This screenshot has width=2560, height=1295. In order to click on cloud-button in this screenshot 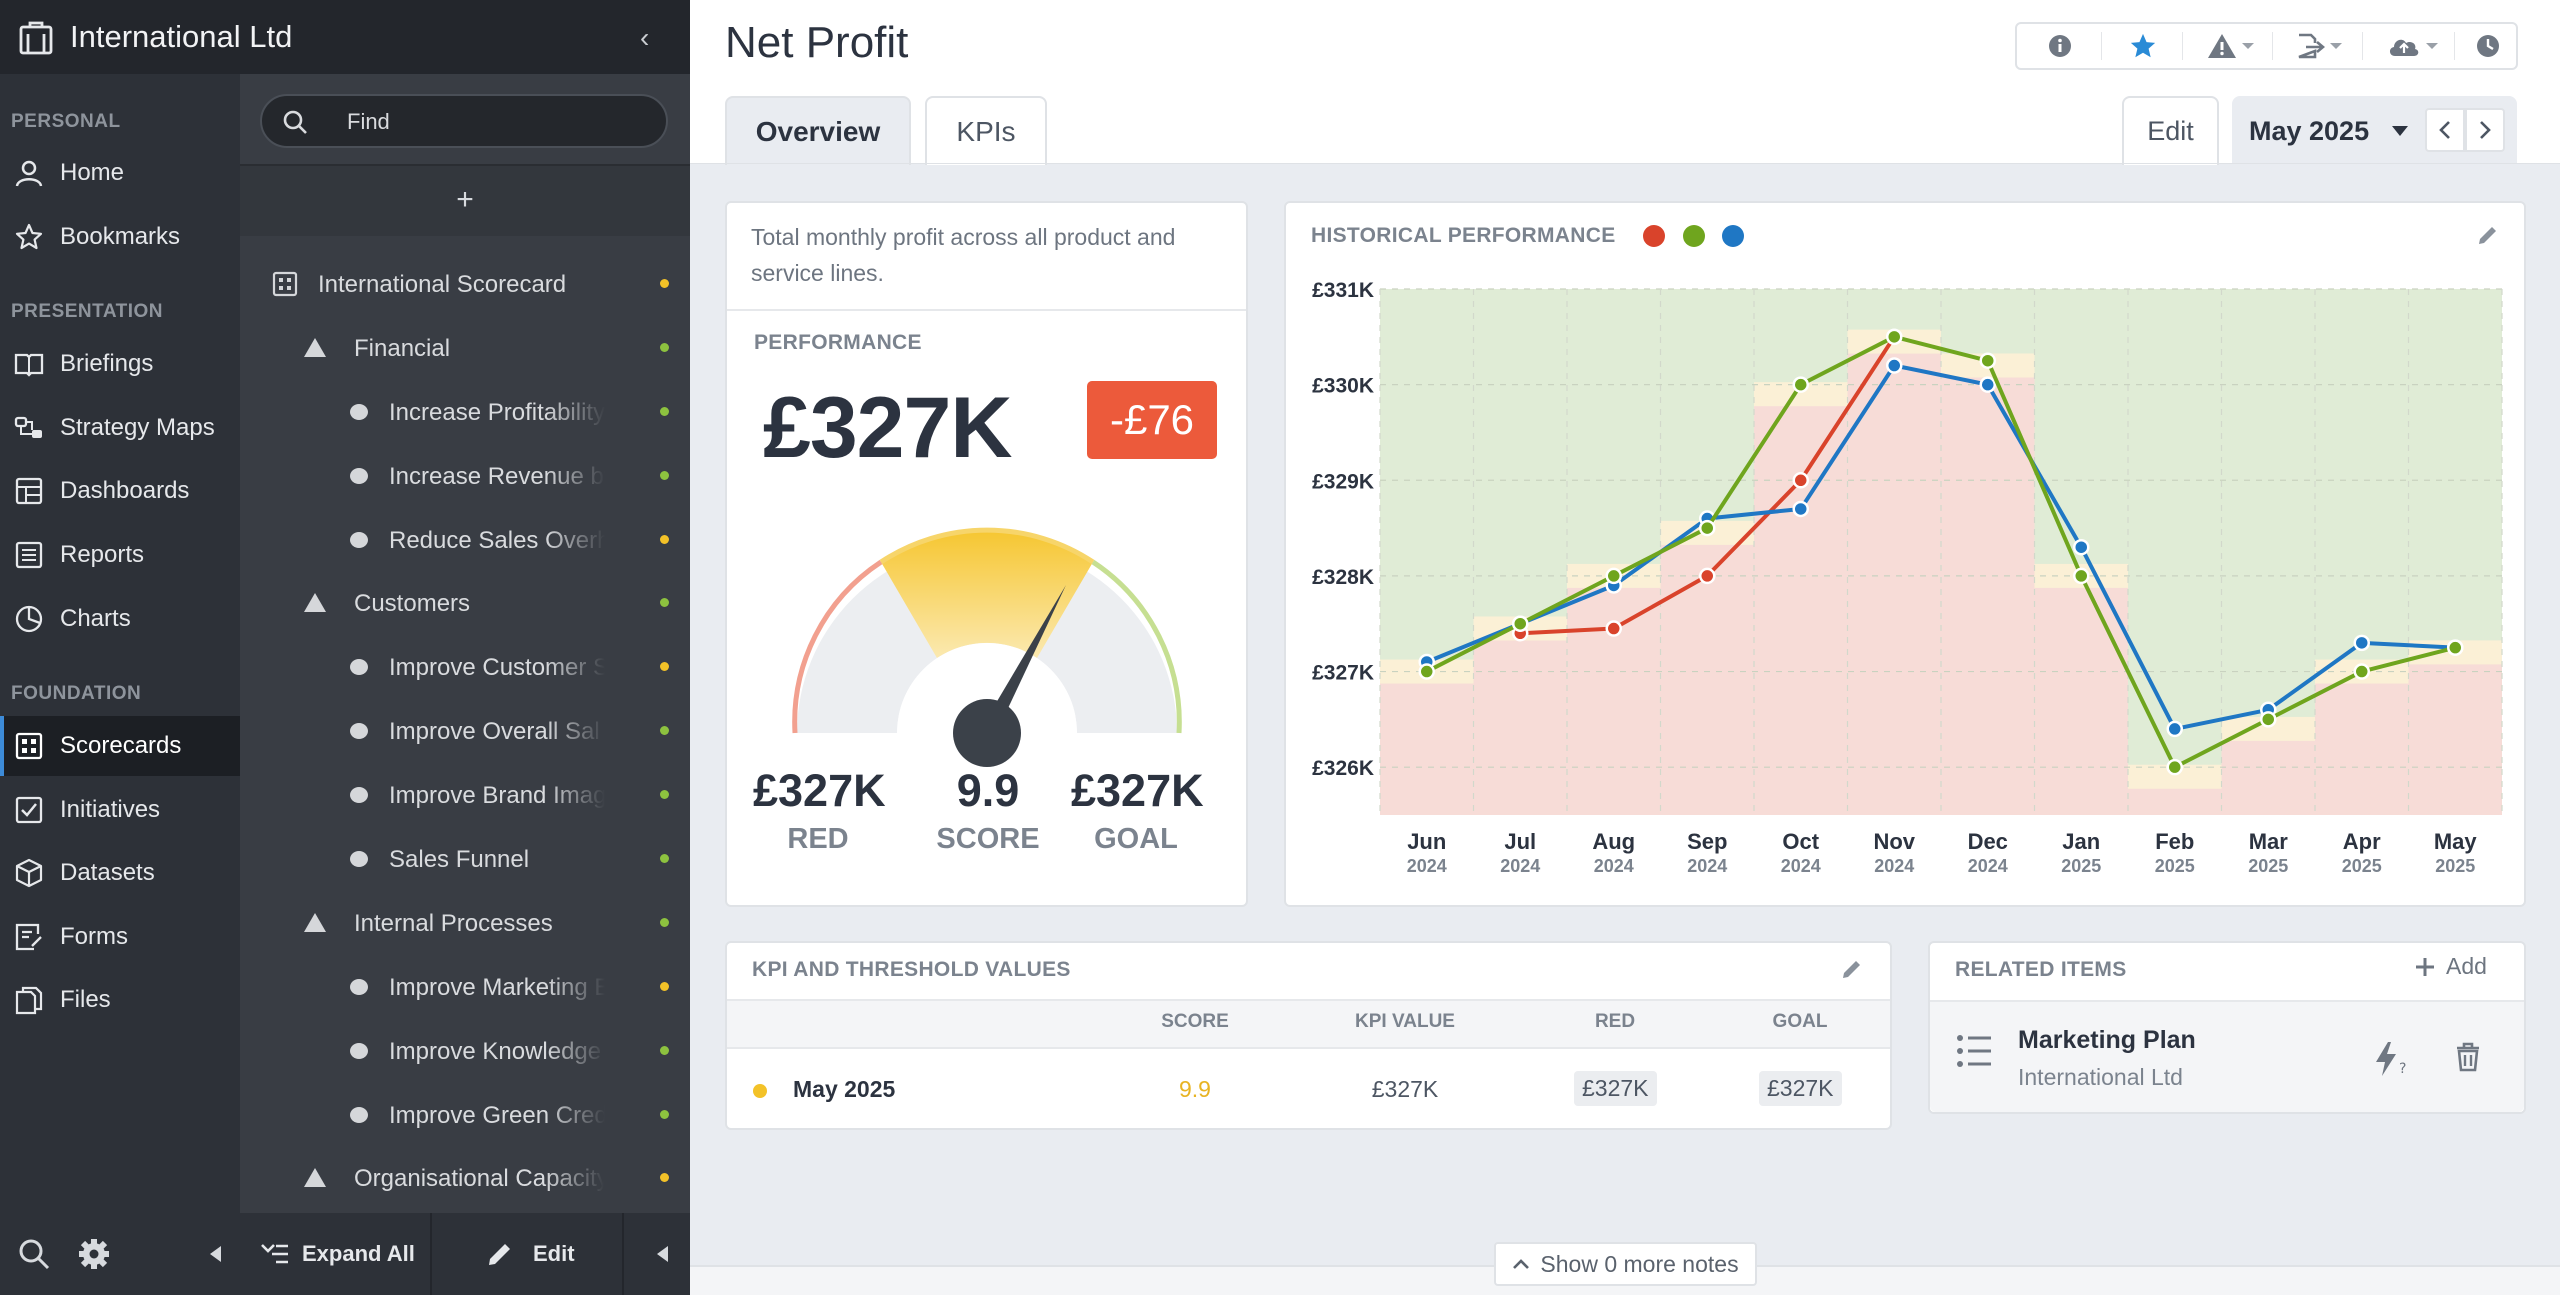, I will do `click(2413, 46)`.